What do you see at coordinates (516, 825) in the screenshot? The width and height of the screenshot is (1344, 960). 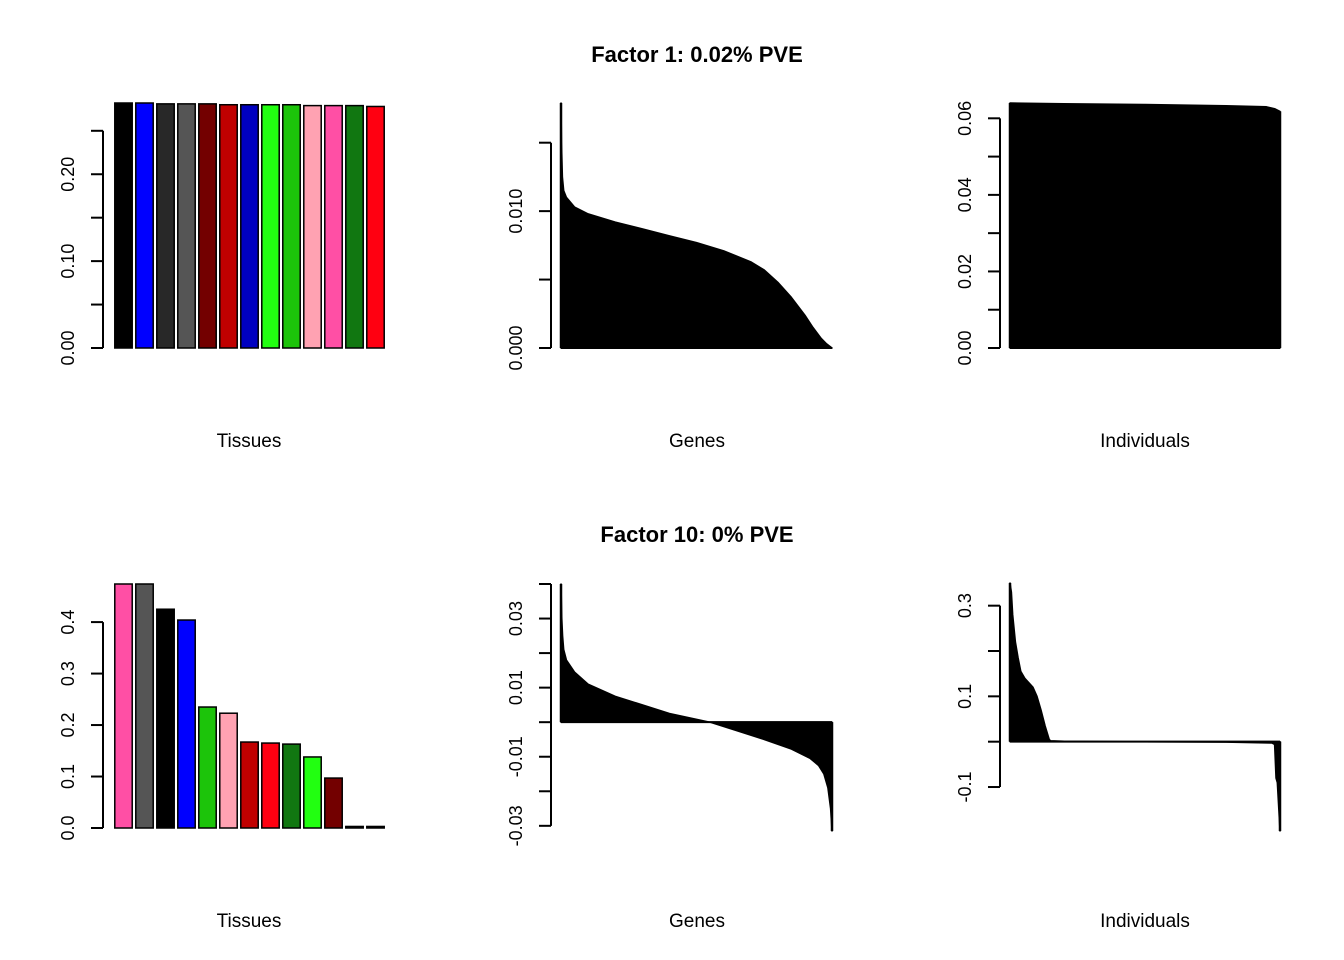 I see `y-tick-label: -0.03` at bounding box center [516, 825].